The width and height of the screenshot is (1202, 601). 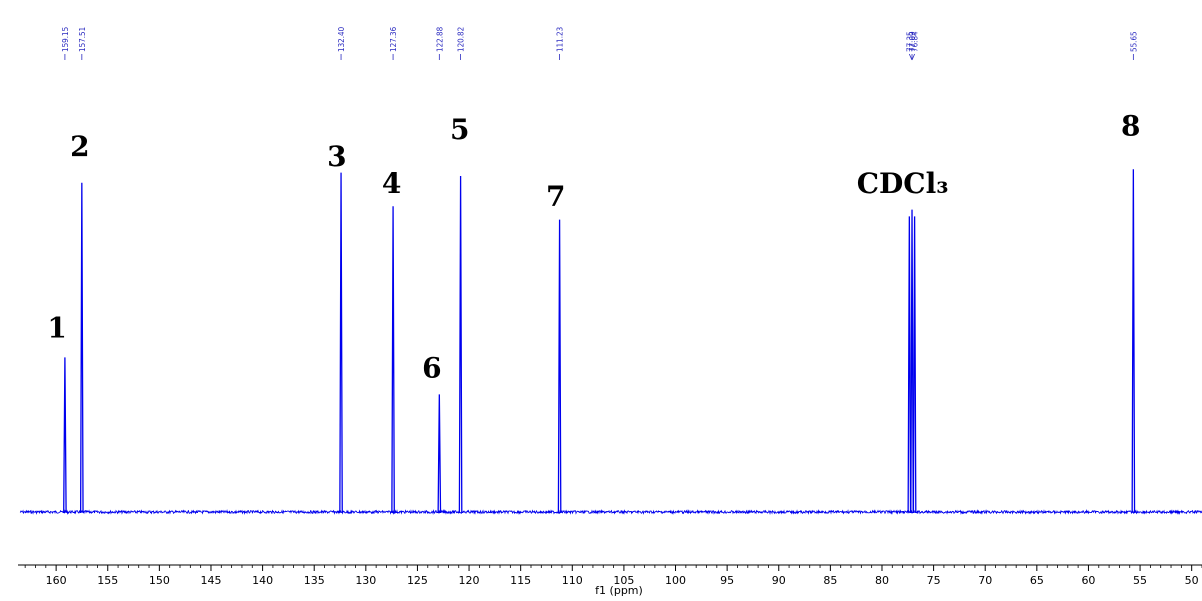 What do you see at coordinates (159, 580) in the screenshot?
I see `x-tick-label: 150` at bounding box center [159, 580].